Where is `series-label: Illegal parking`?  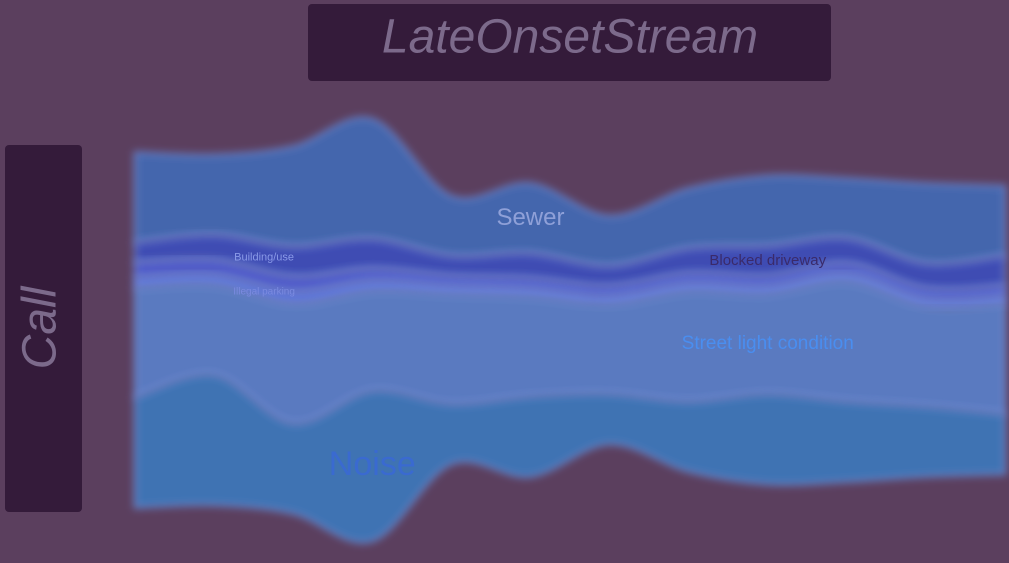
series-label: Illegal parking is located at coordinates (264, 292).